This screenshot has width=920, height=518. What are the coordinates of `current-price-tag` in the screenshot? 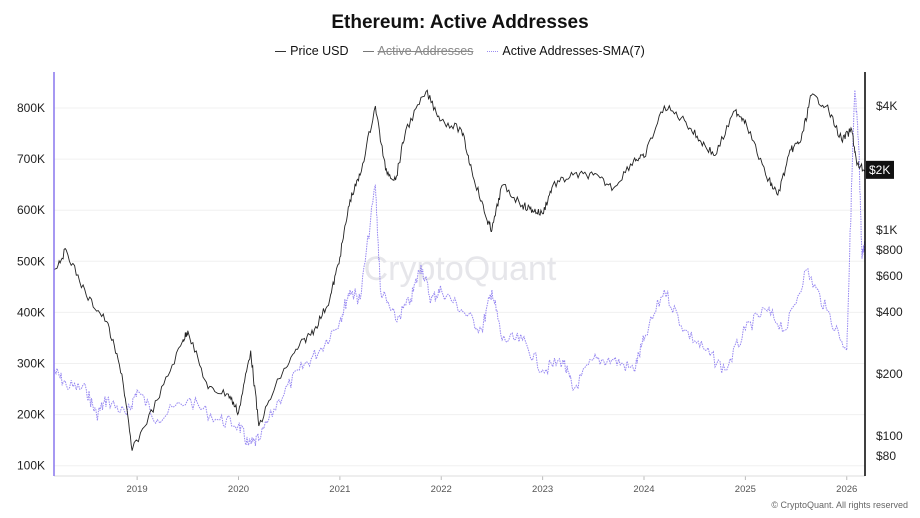 It's located at (880, 169).